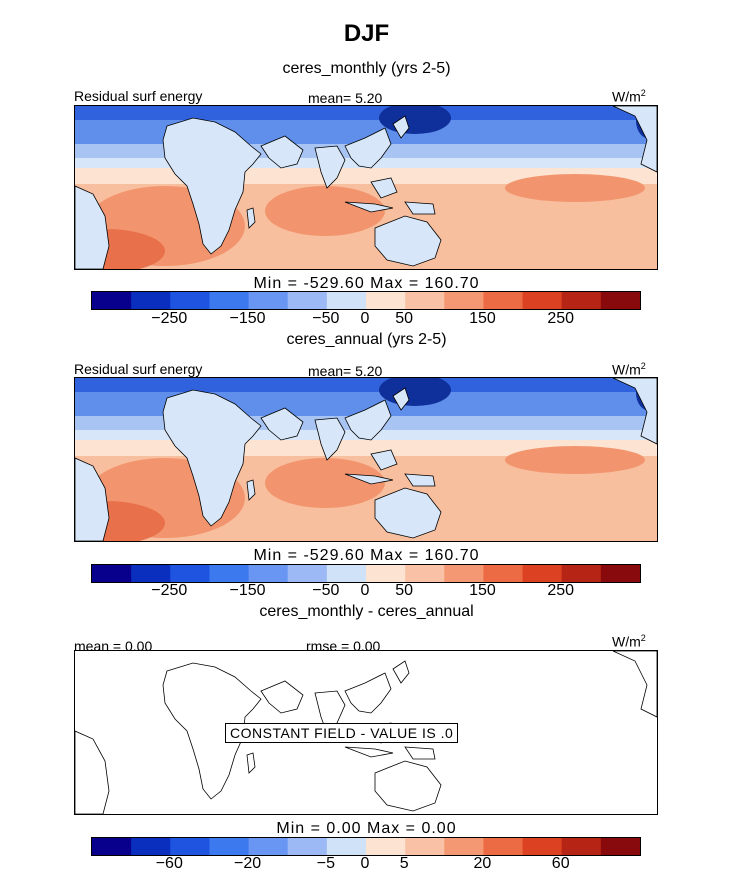 The width and height of the screenshot is (733, 877). What do you see at coordinates (366, 555) in the screenshot?
I see `panel-2-minmax: Min = -529.60 Max = 160.70` at bounding box center [366, 555].